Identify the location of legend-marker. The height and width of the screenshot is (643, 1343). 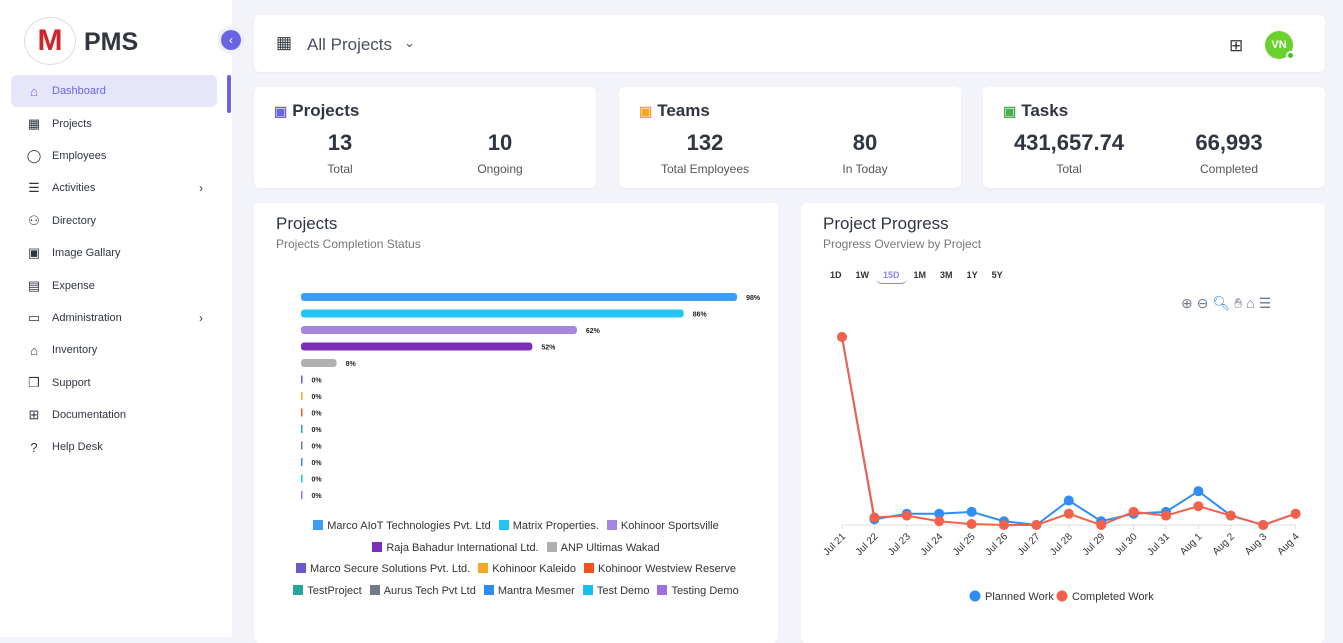
(975, 596).